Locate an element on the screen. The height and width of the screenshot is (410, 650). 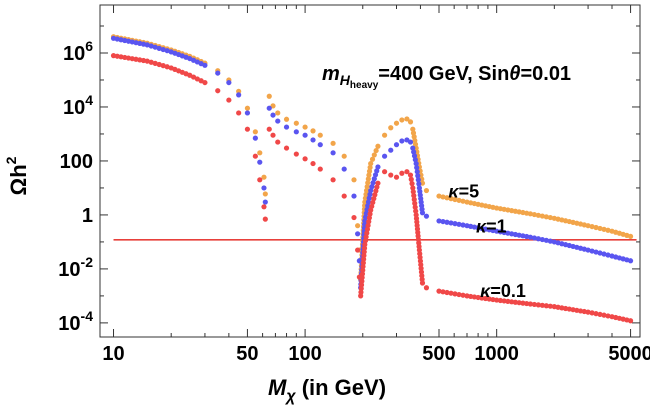
y-tick-label: 1 is located at coordinates (87, 216).